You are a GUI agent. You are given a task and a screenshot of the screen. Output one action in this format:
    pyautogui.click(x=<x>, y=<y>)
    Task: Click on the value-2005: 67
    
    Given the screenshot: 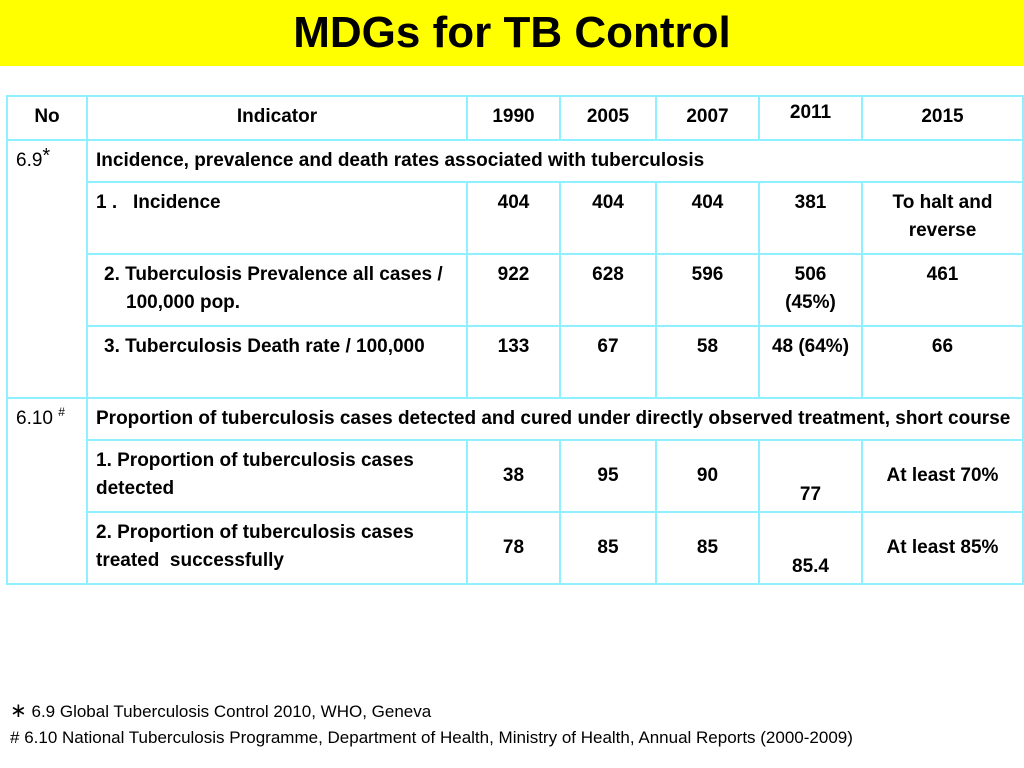 What is the action you would take?
    pyautogui.click(x=608, y=362)
    